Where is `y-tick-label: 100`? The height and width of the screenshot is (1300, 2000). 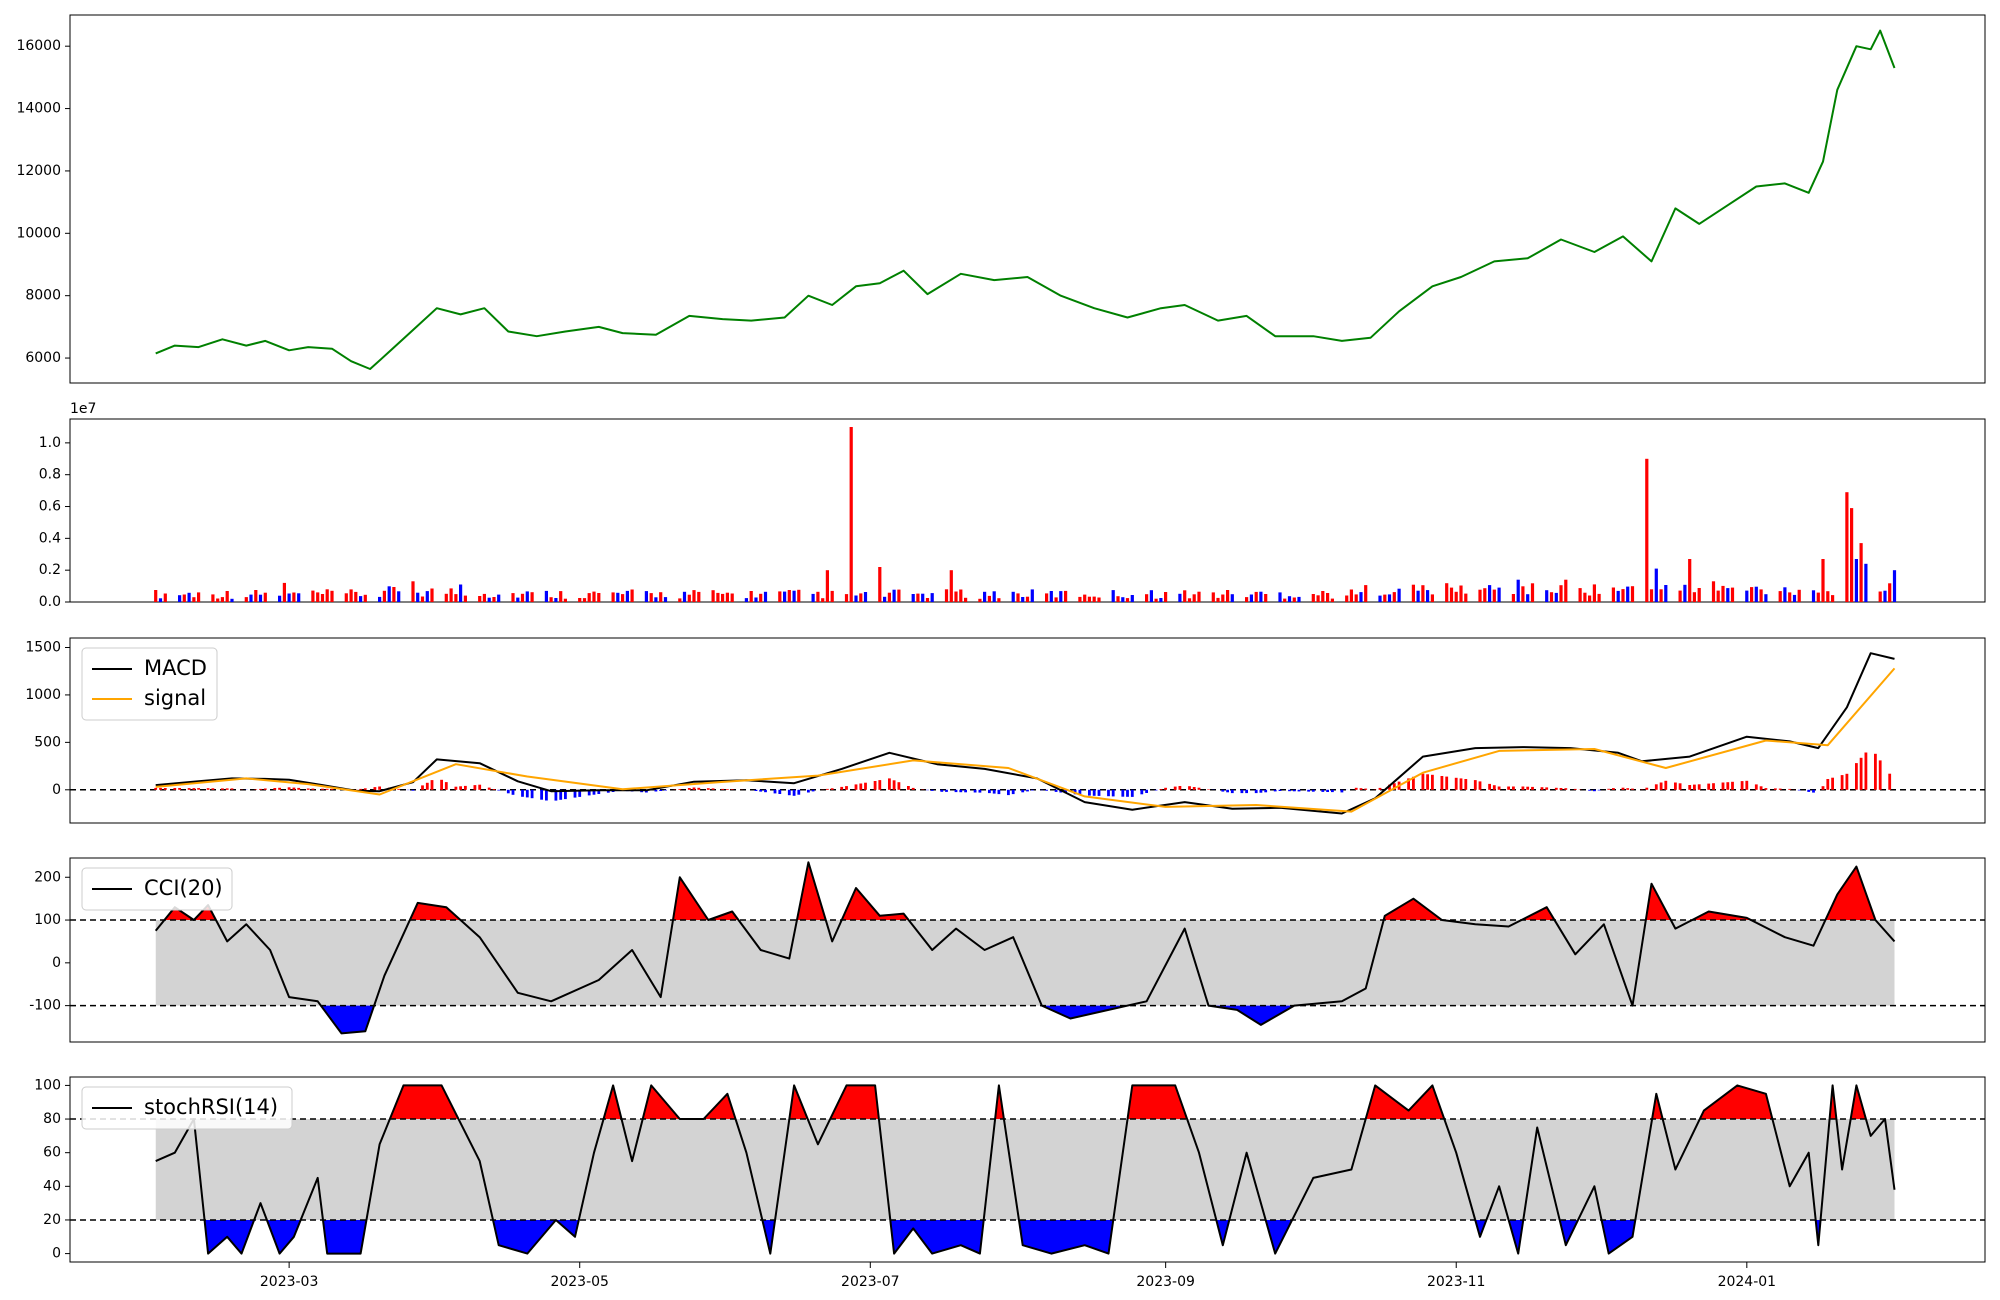
y-tick-label: 100 is located at coordinates (47, 920).